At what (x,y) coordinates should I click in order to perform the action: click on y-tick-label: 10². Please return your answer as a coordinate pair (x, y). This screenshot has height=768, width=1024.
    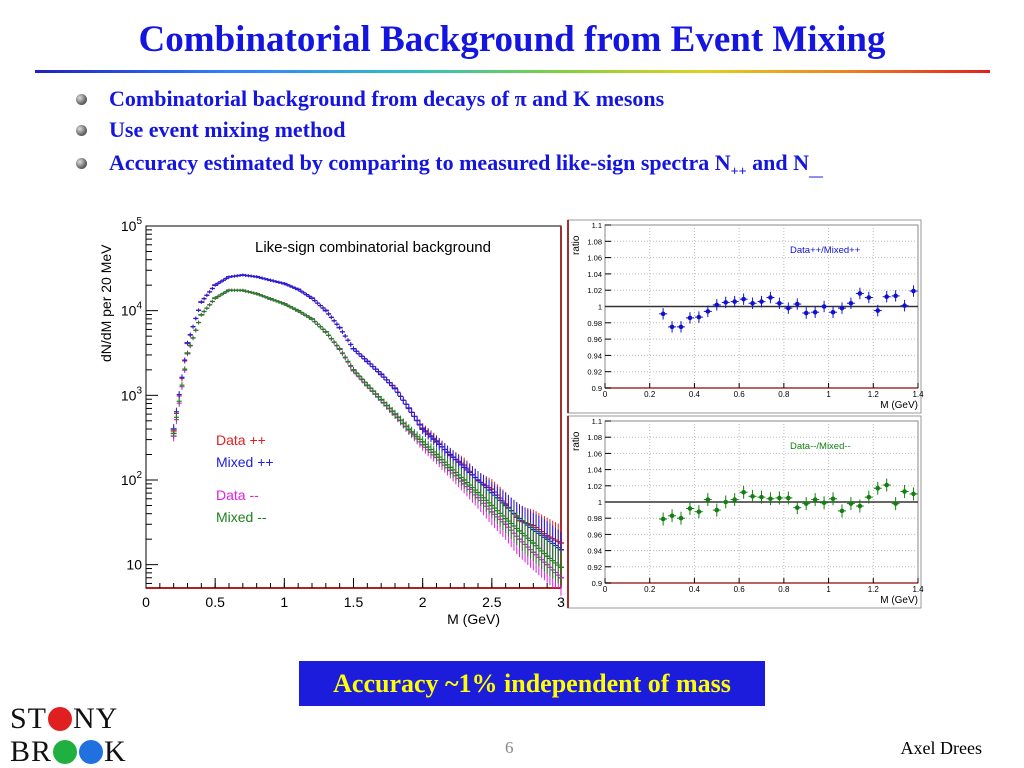
    Looking at the image, I should click on (132, 479).